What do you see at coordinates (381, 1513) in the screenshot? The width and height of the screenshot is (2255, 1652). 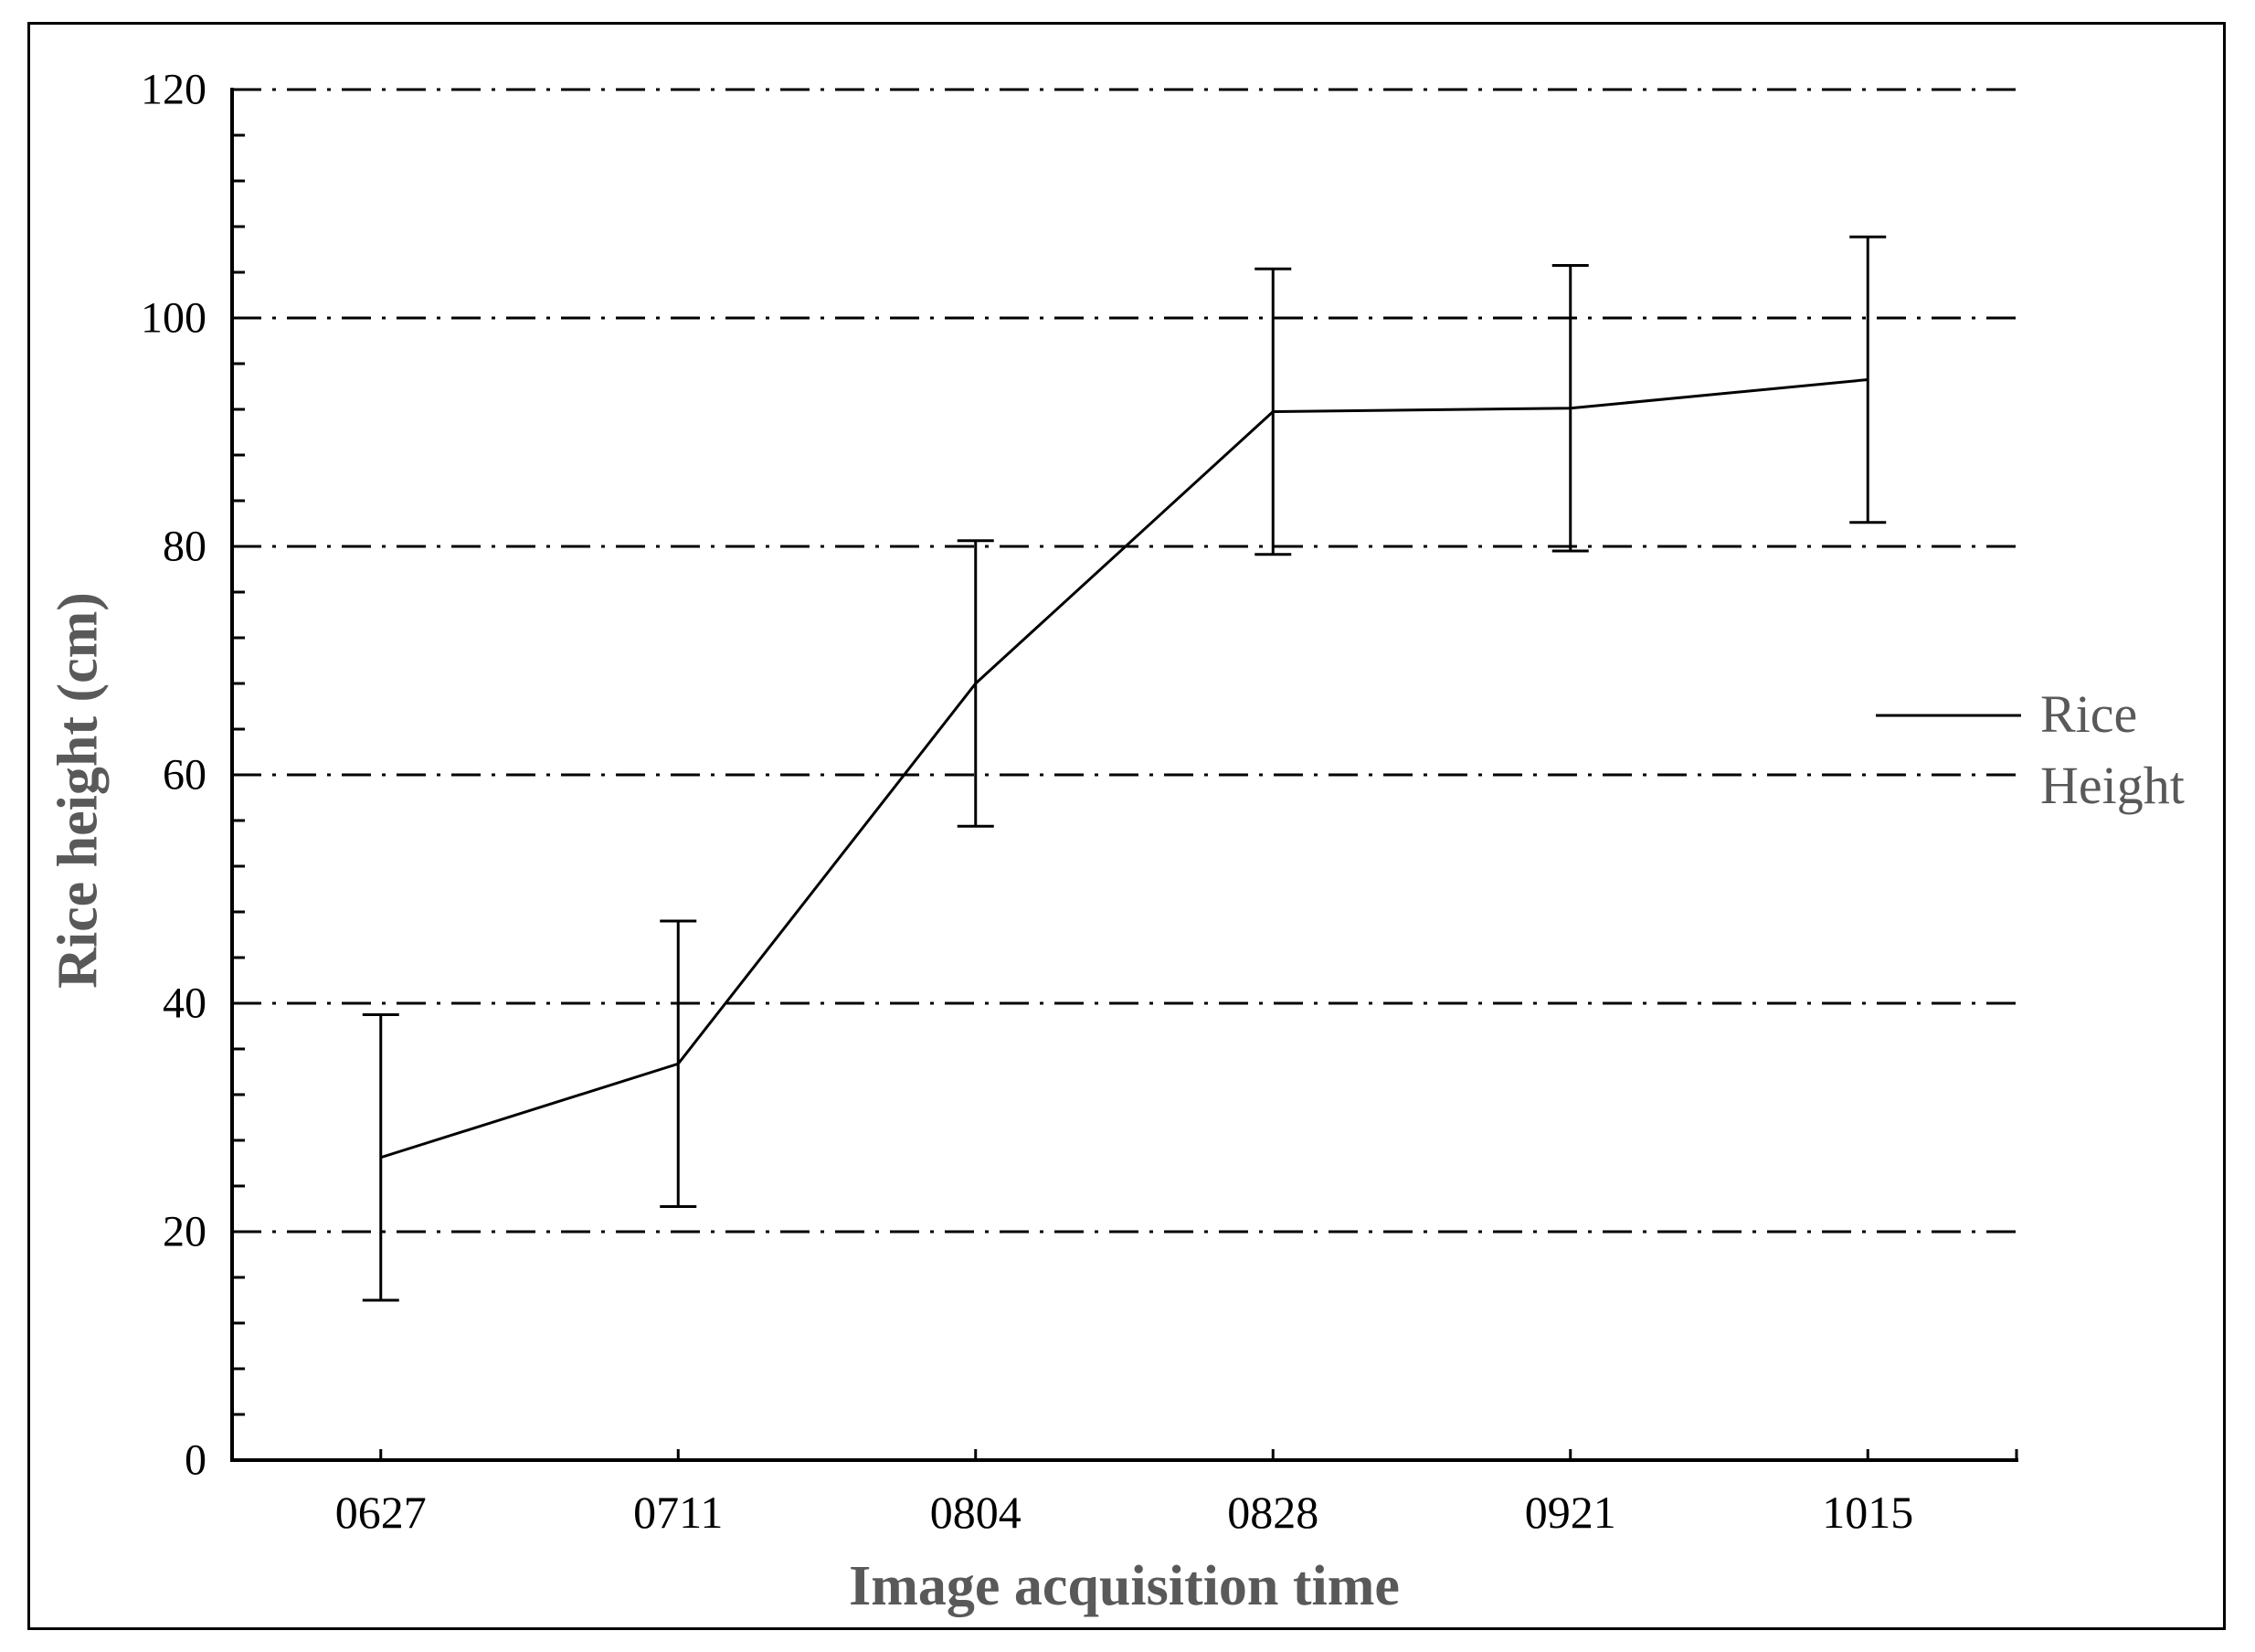 I see `x-tick-label-0627: 0627` at bounding box center [381, 1513].